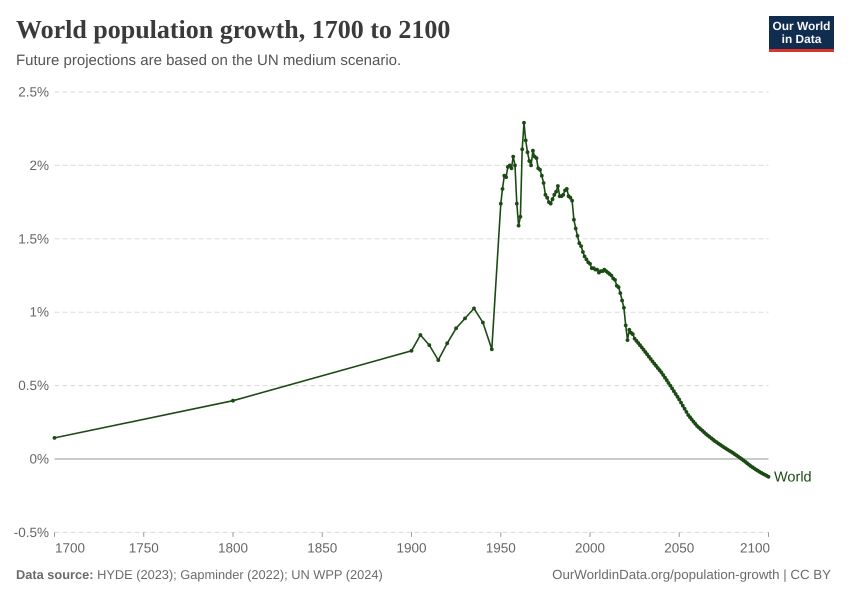  Describe the element at coordinates (793, 478) in the screenshot. I see `svg-text: World` at that location.